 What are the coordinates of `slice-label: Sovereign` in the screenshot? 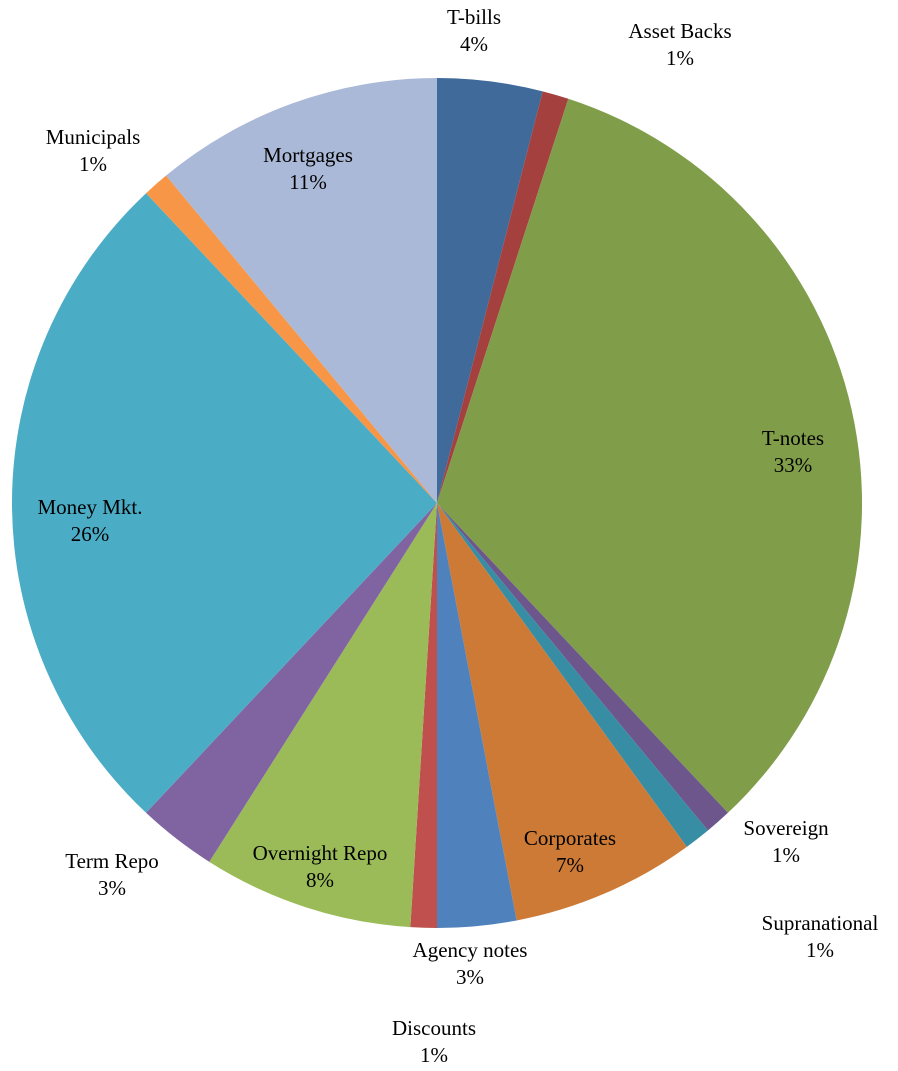 It's located at (786, 828).